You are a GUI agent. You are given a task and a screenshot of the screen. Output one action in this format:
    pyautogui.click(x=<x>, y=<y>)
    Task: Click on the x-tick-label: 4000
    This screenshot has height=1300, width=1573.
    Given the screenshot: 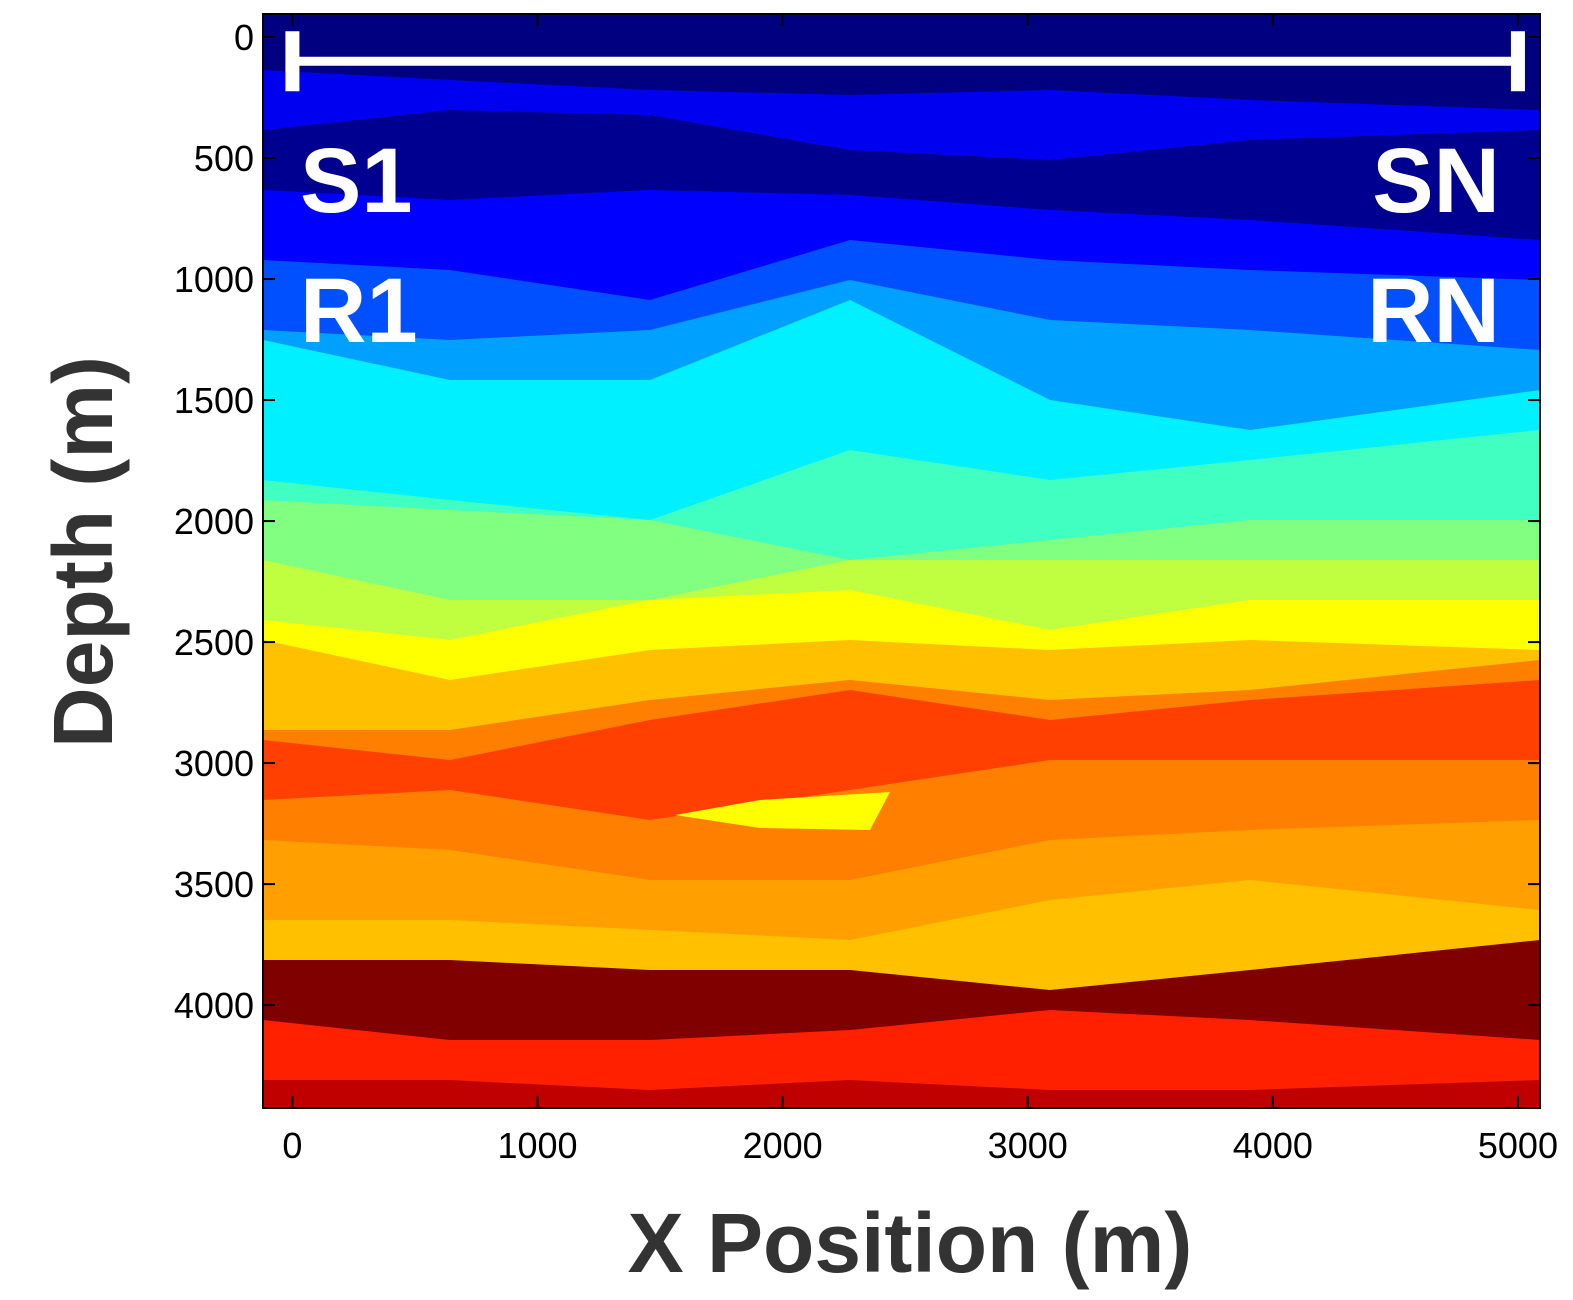 What is the action you would take?
    pyautogui.click(x=1273, y=1145)
    